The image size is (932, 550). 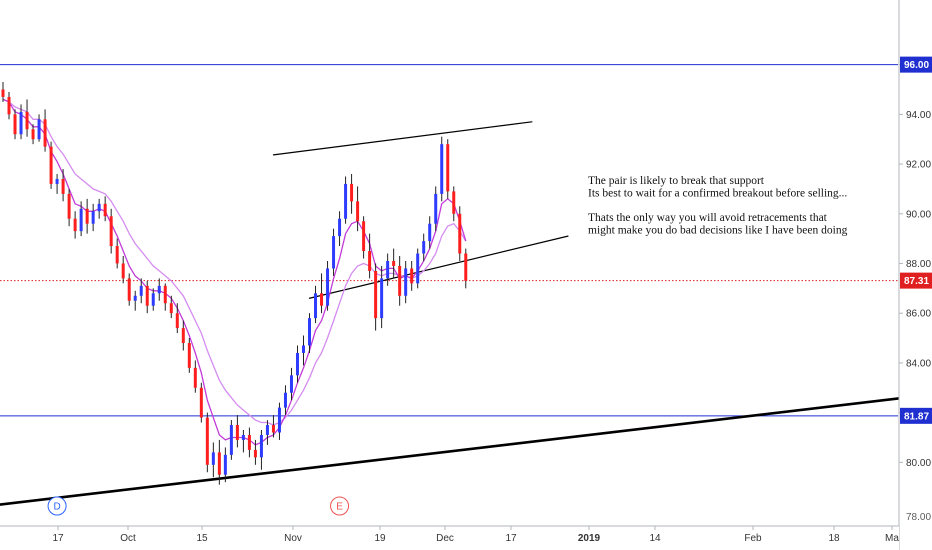 I want to click on time-axis-label: Oct, so click(x=128, y=538).